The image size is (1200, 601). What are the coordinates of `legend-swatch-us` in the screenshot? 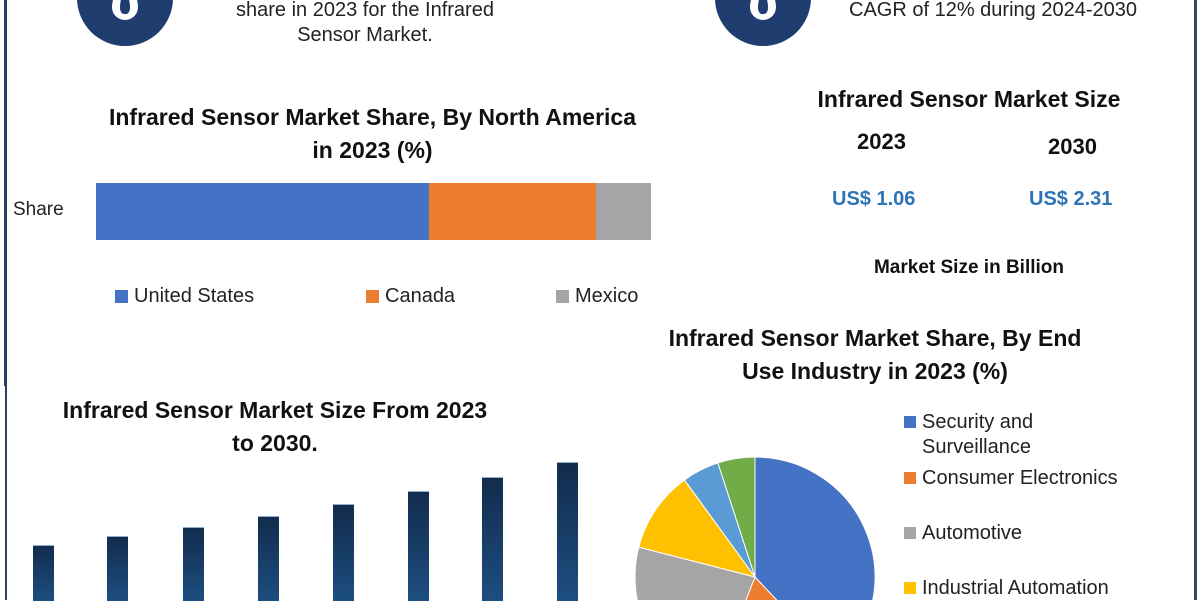 It's located at (121, 296).